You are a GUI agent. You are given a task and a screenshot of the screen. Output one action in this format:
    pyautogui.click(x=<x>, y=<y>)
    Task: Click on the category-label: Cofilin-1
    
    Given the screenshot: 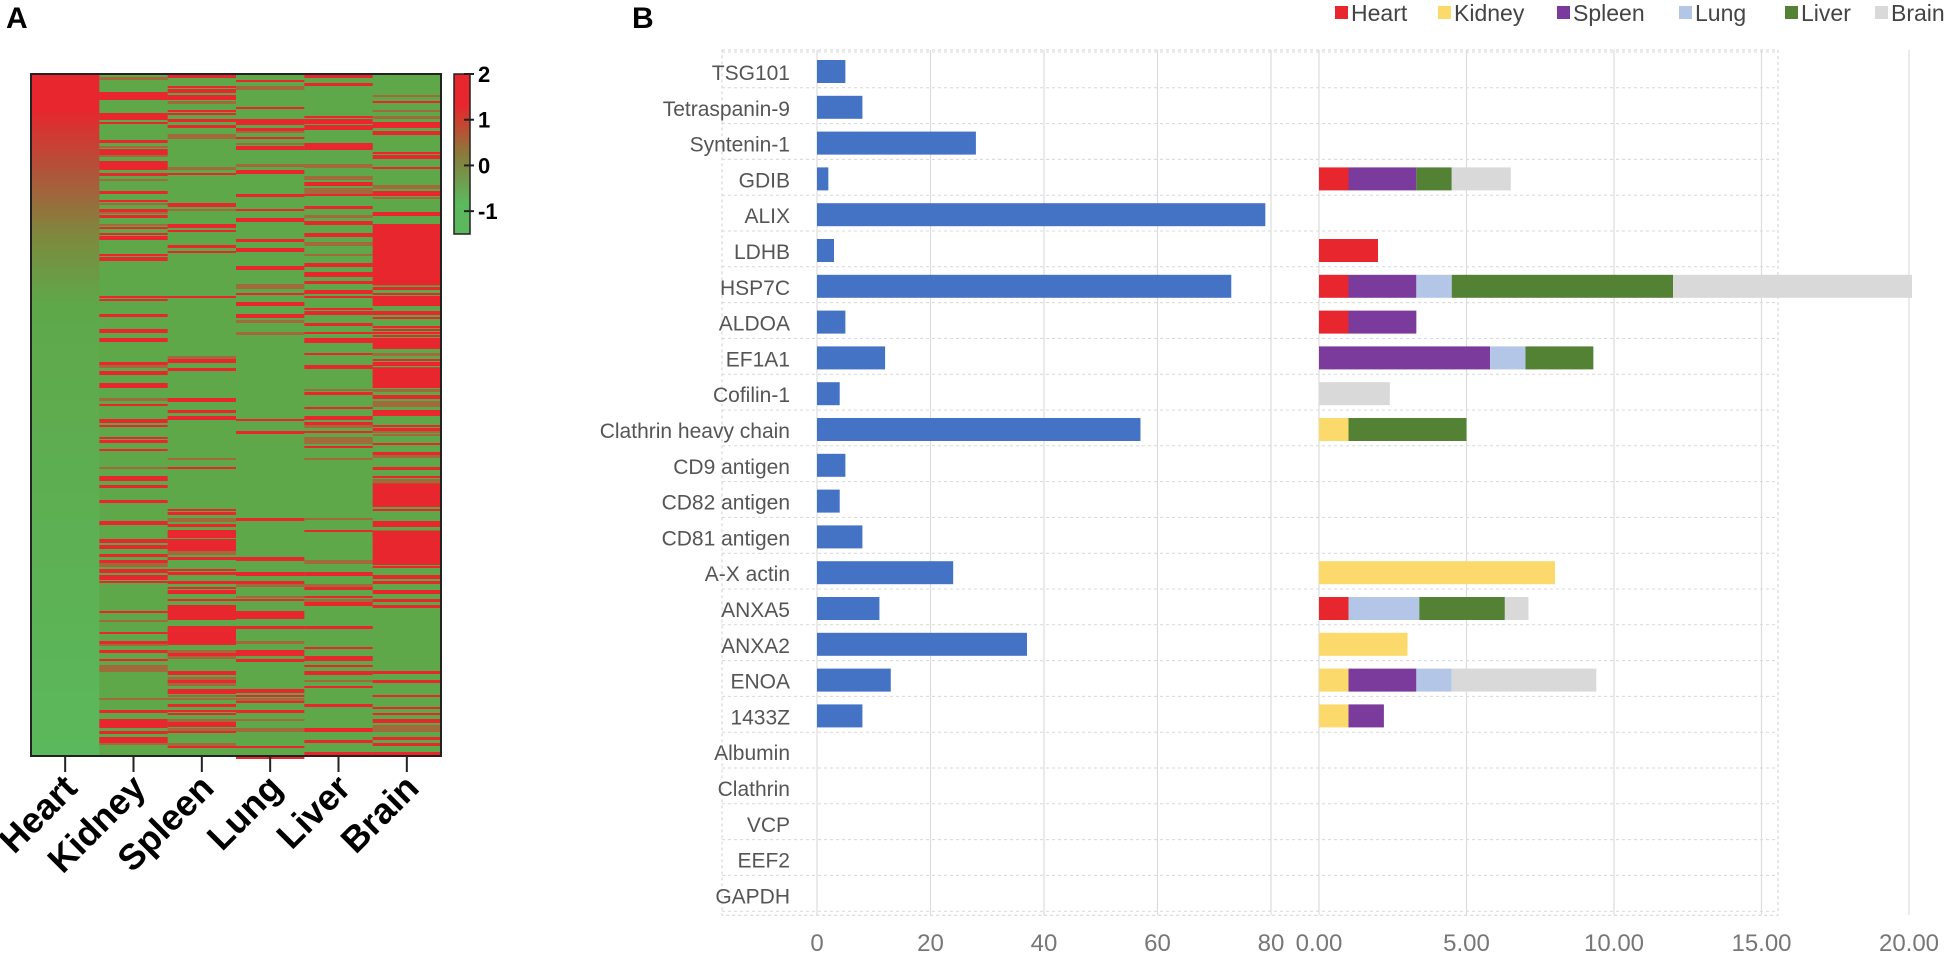 What is the action you would take?
    pyautogui.click(x=751, y=395)
    